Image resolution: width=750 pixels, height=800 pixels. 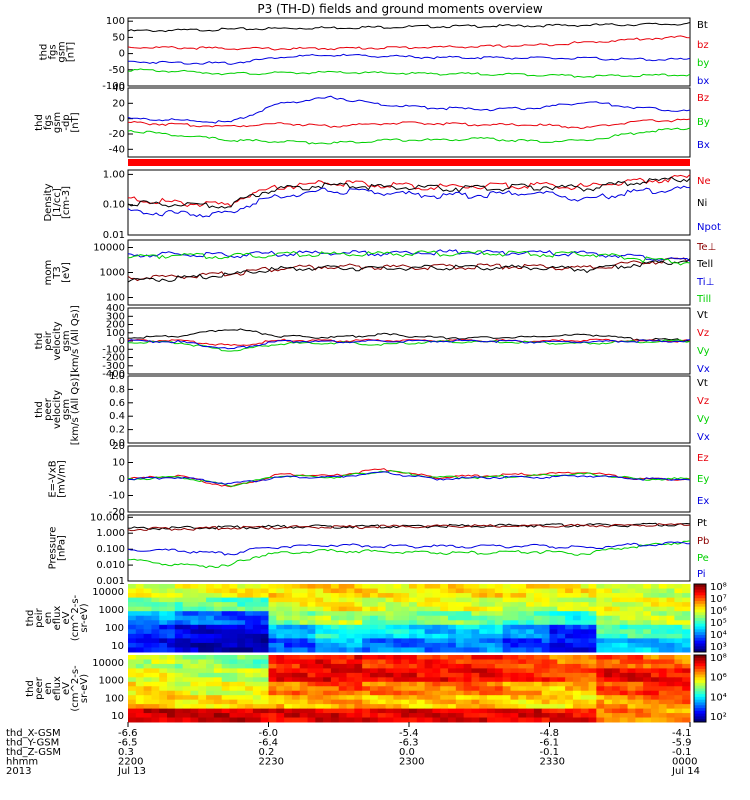 I want to click on y-axis-label: eV, so click(x=66, y=617).